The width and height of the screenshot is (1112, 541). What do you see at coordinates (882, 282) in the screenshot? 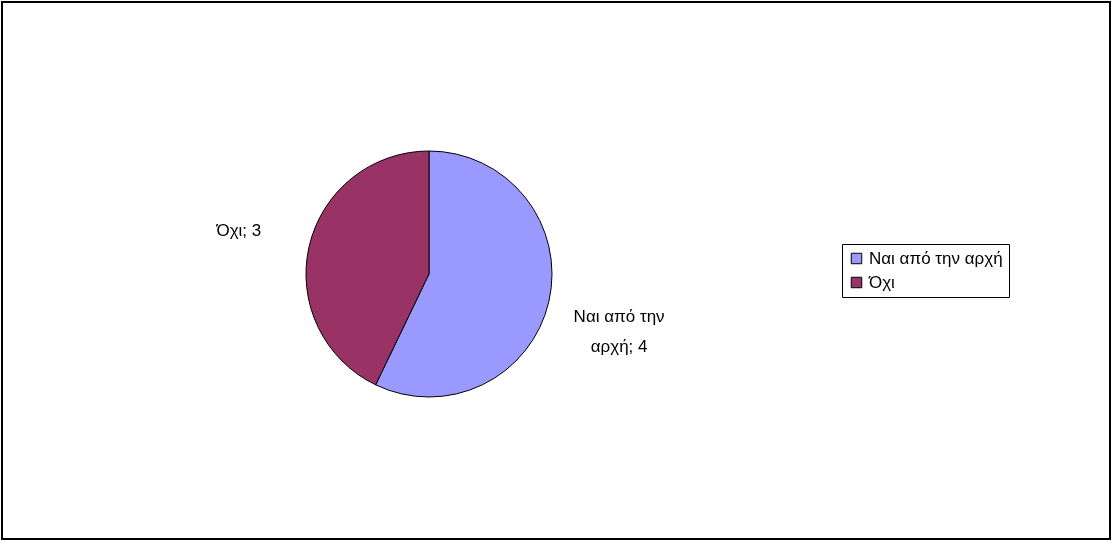
I see `legend-label: Όχι` at bounding box center [882, 282].